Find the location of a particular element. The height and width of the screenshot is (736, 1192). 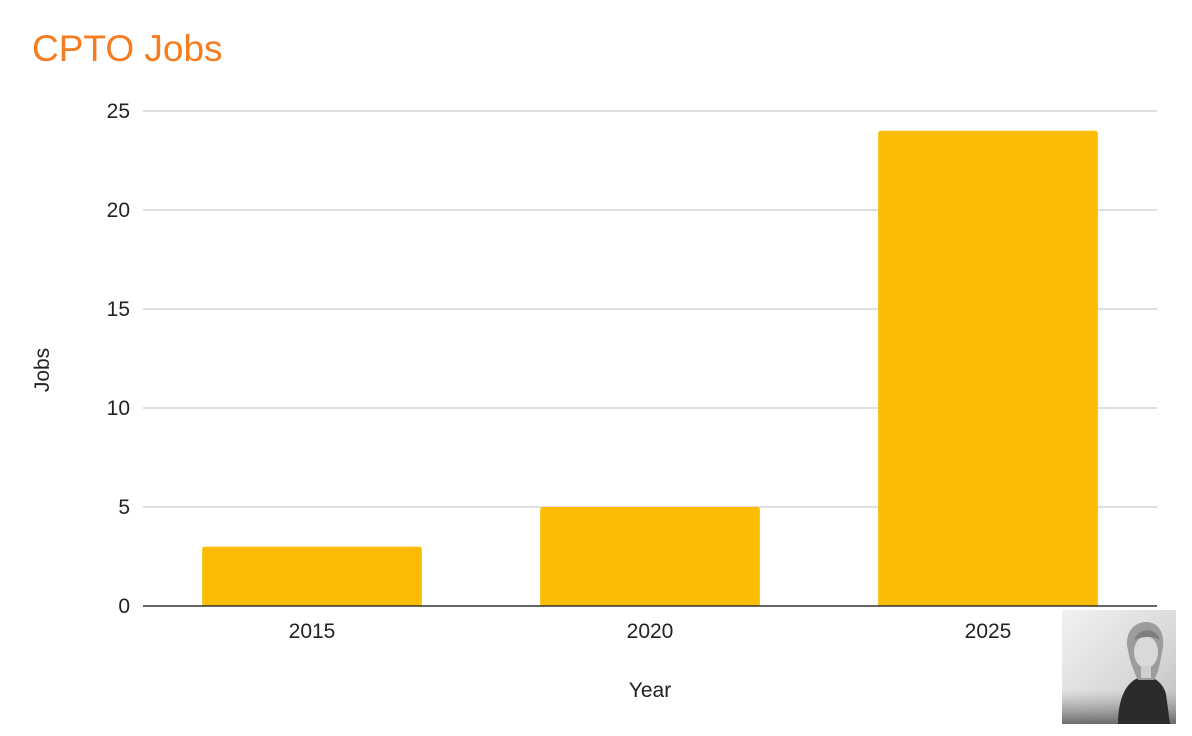

x-tick-label: 2015 is located at coordinates (312, 631).